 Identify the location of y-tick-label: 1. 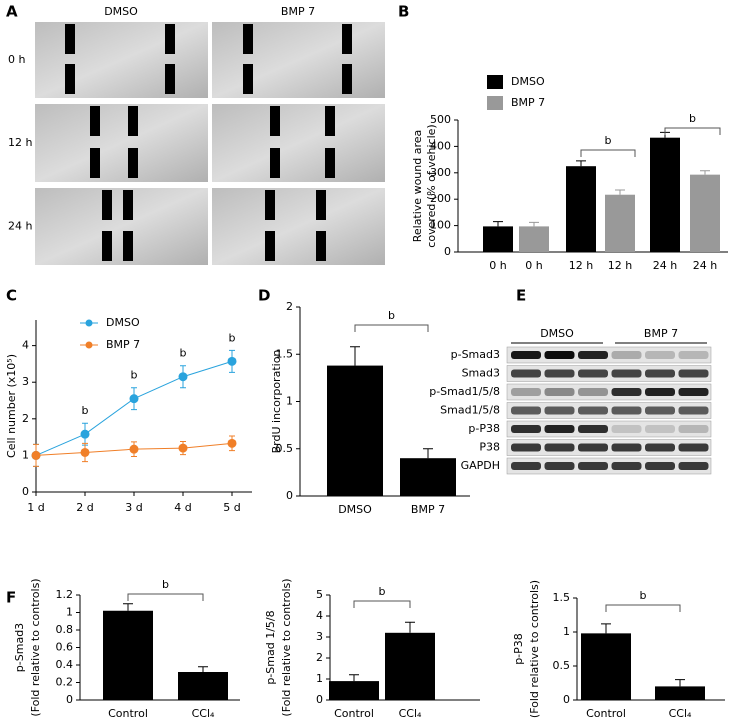
(319, 678).